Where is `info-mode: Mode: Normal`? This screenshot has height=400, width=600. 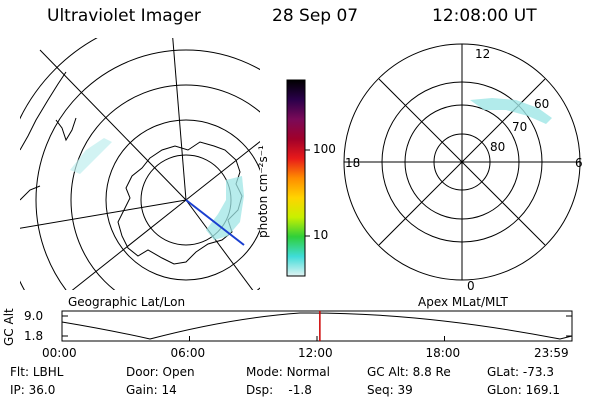
info-mode: Mode: Normal is located at coordinates (288, 372).